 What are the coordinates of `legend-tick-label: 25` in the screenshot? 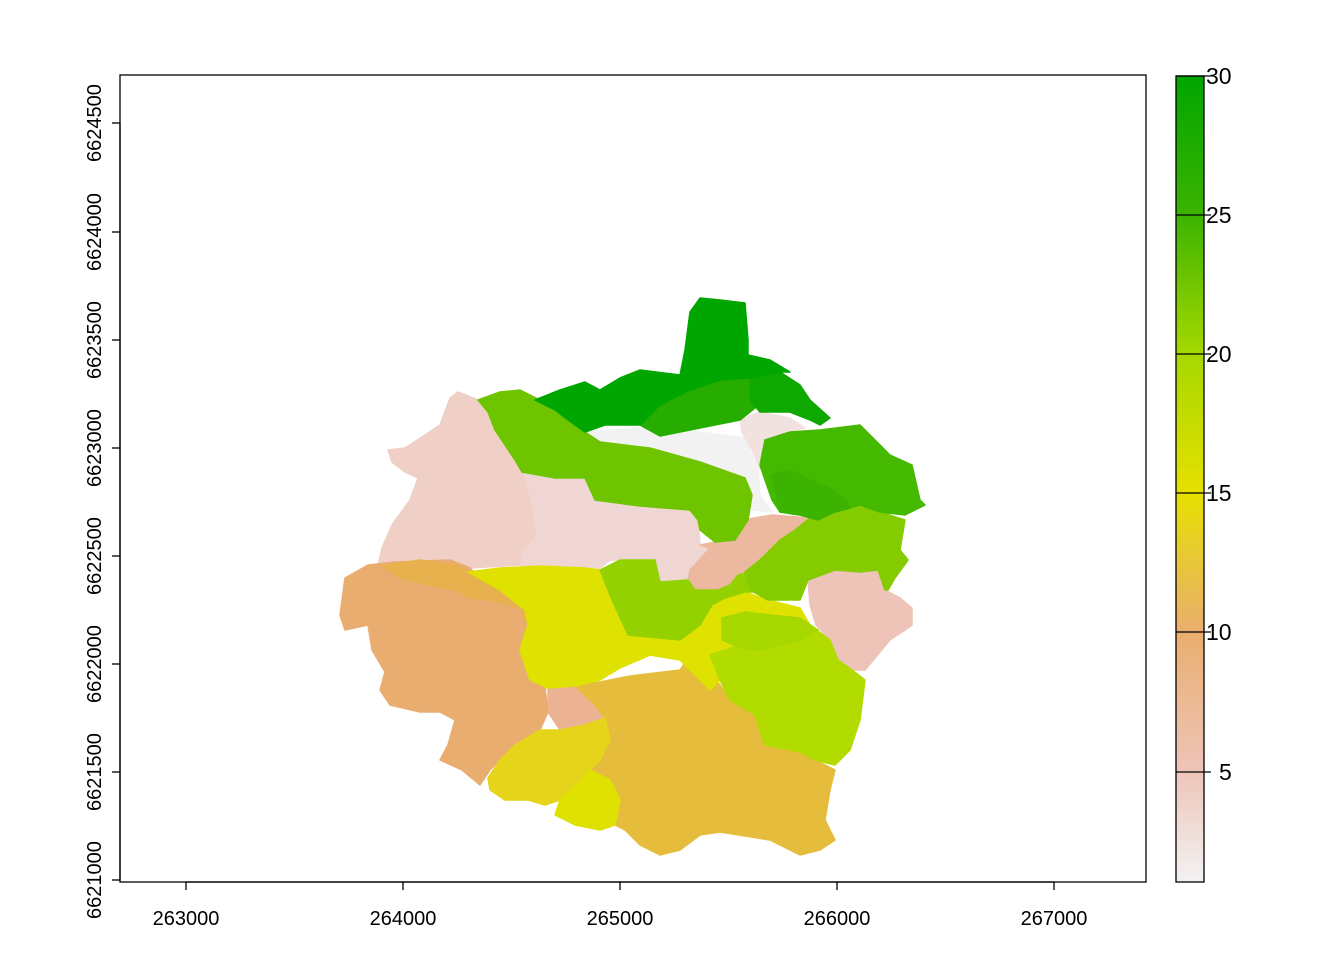 It's located at (1219, 215).